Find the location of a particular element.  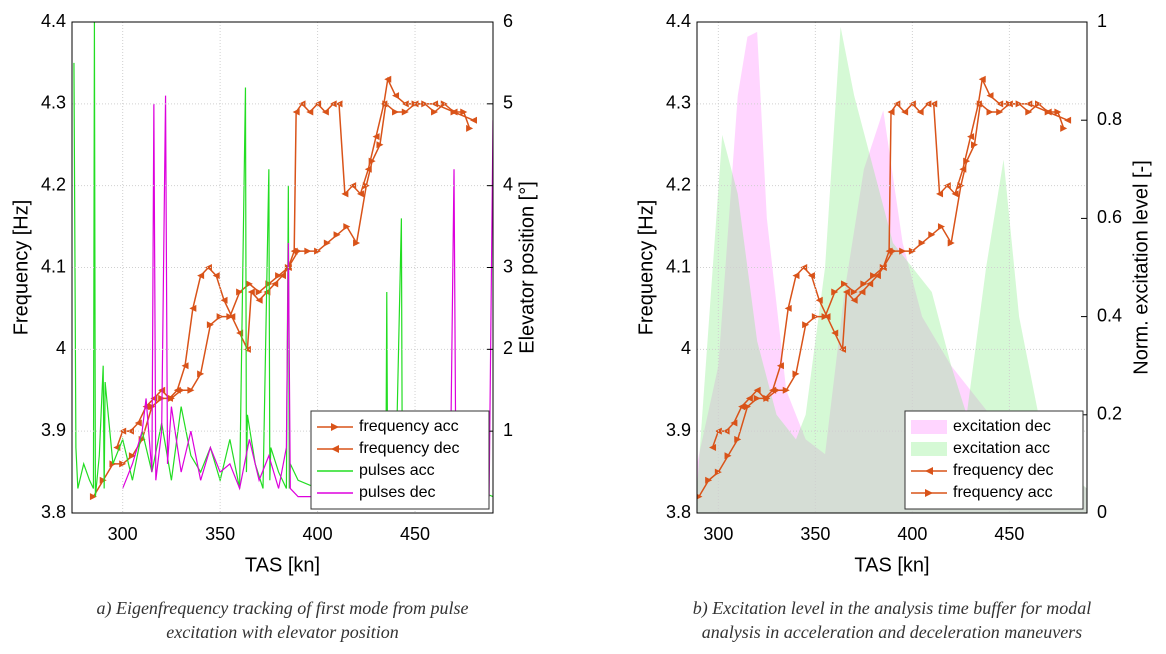

legend-label: pulses dec is located at coordinates (397, 492).